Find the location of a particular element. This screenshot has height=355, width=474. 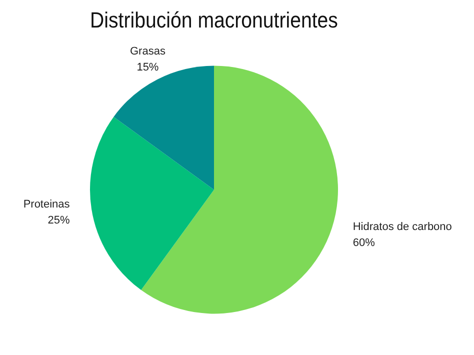

slice-label: Proteinas is located at coordinates (46, 204).